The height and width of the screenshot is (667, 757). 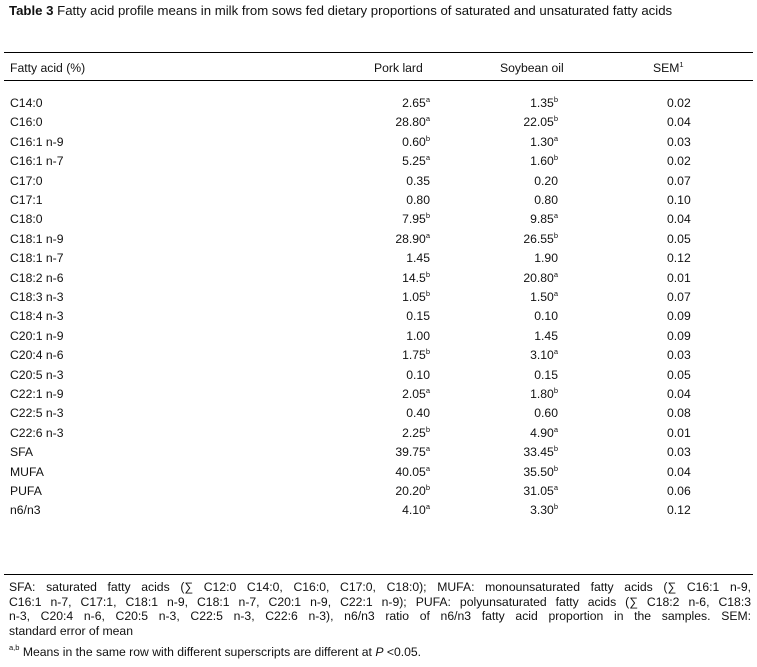 I want to click on fatty-acid-cell: n6/n3, so click(x=25, y=510).